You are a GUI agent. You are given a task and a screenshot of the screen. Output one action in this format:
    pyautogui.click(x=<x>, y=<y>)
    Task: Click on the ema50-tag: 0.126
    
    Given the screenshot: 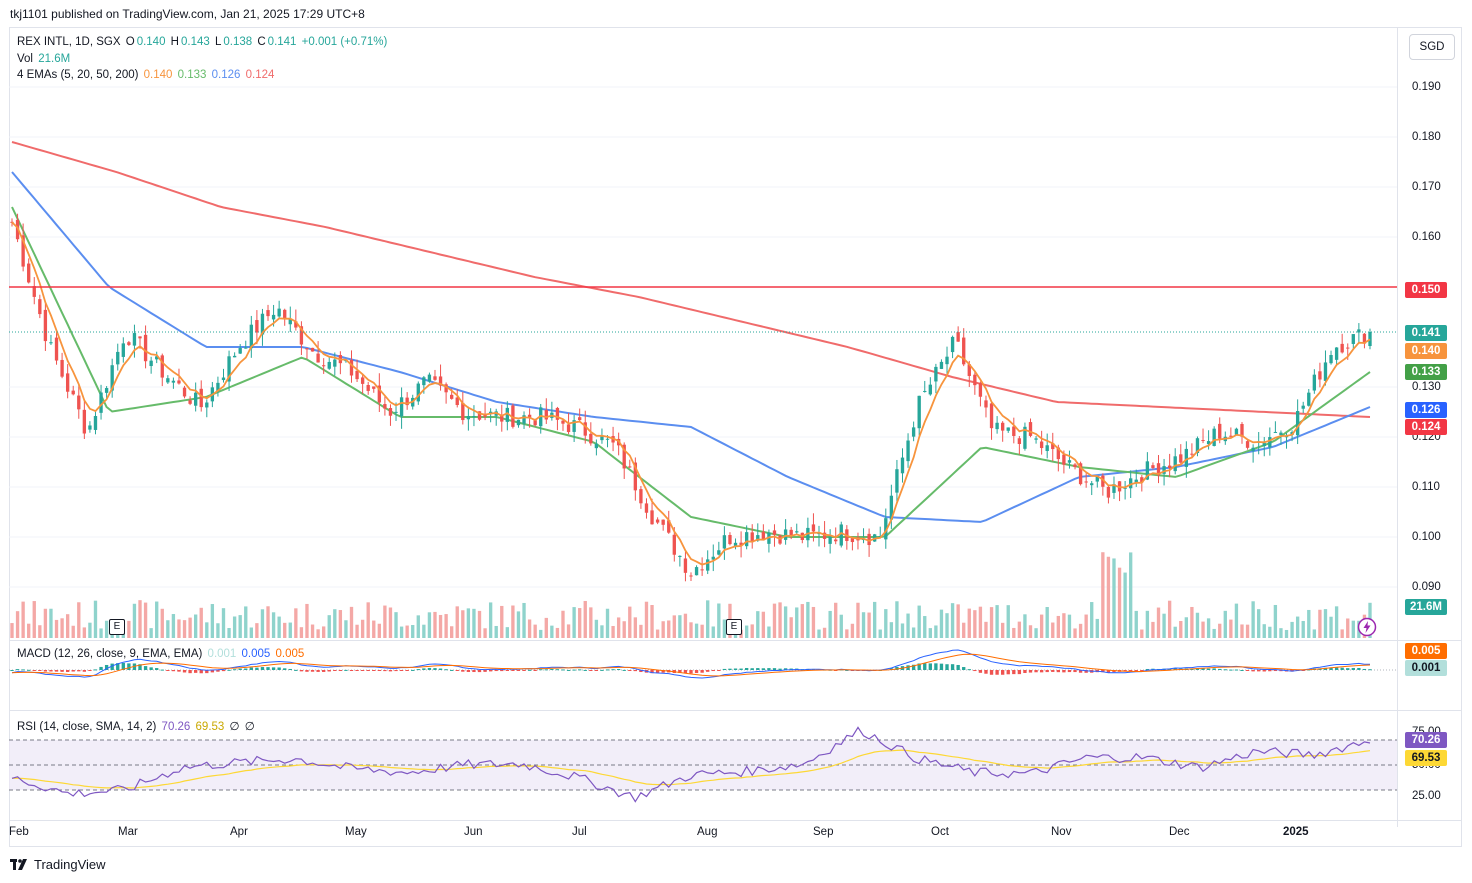 What is the action you would take?
    pyautogui.click(x=1426, y=410)
    